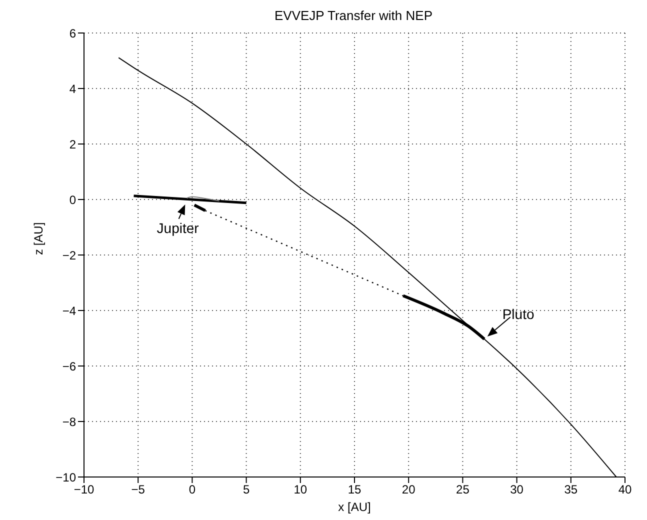  What do you see at coordinates (354, 16) in the screenshot?
I see `chart-title: EVVEJP Transfer with NEP` at bounding box center [354, 16].